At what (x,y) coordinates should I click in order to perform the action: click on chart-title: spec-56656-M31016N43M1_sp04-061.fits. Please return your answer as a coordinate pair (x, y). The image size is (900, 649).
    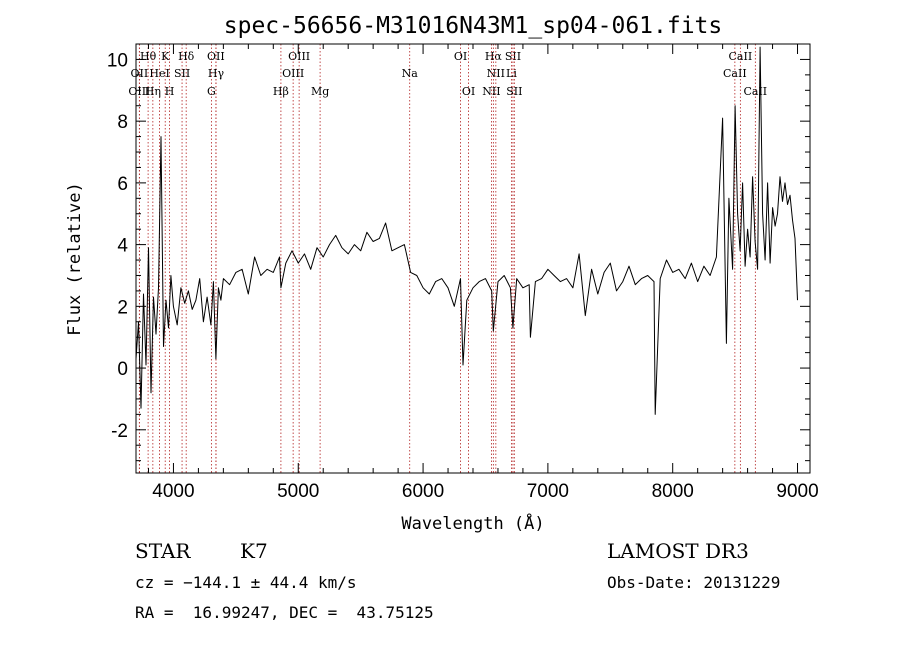
    Looking at the image, I should click on (473, 26).